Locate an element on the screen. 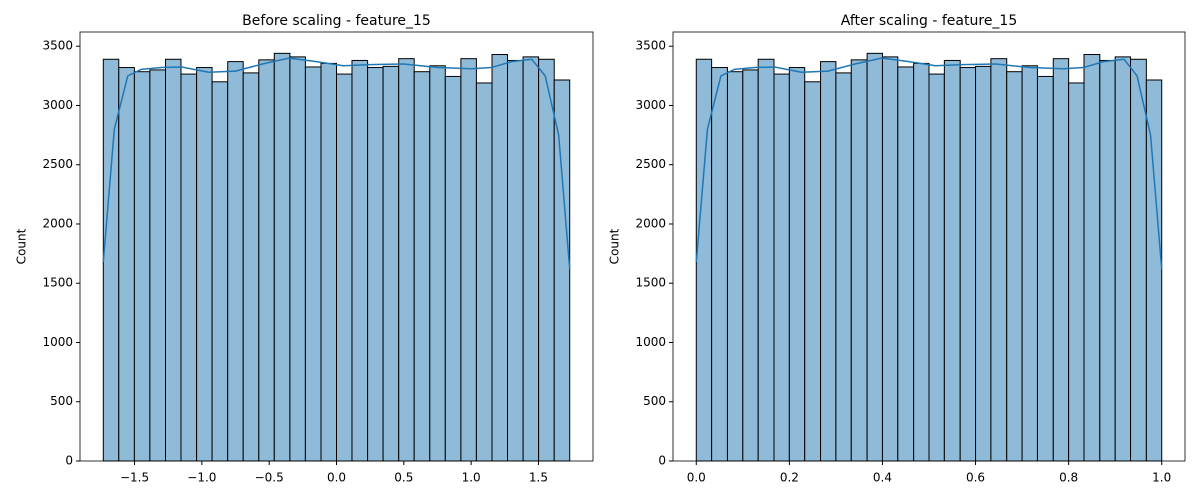 The height and width of the screenshot is (500, 1200). x-tick-label: −0.5 is located at coordinates (269, 478).